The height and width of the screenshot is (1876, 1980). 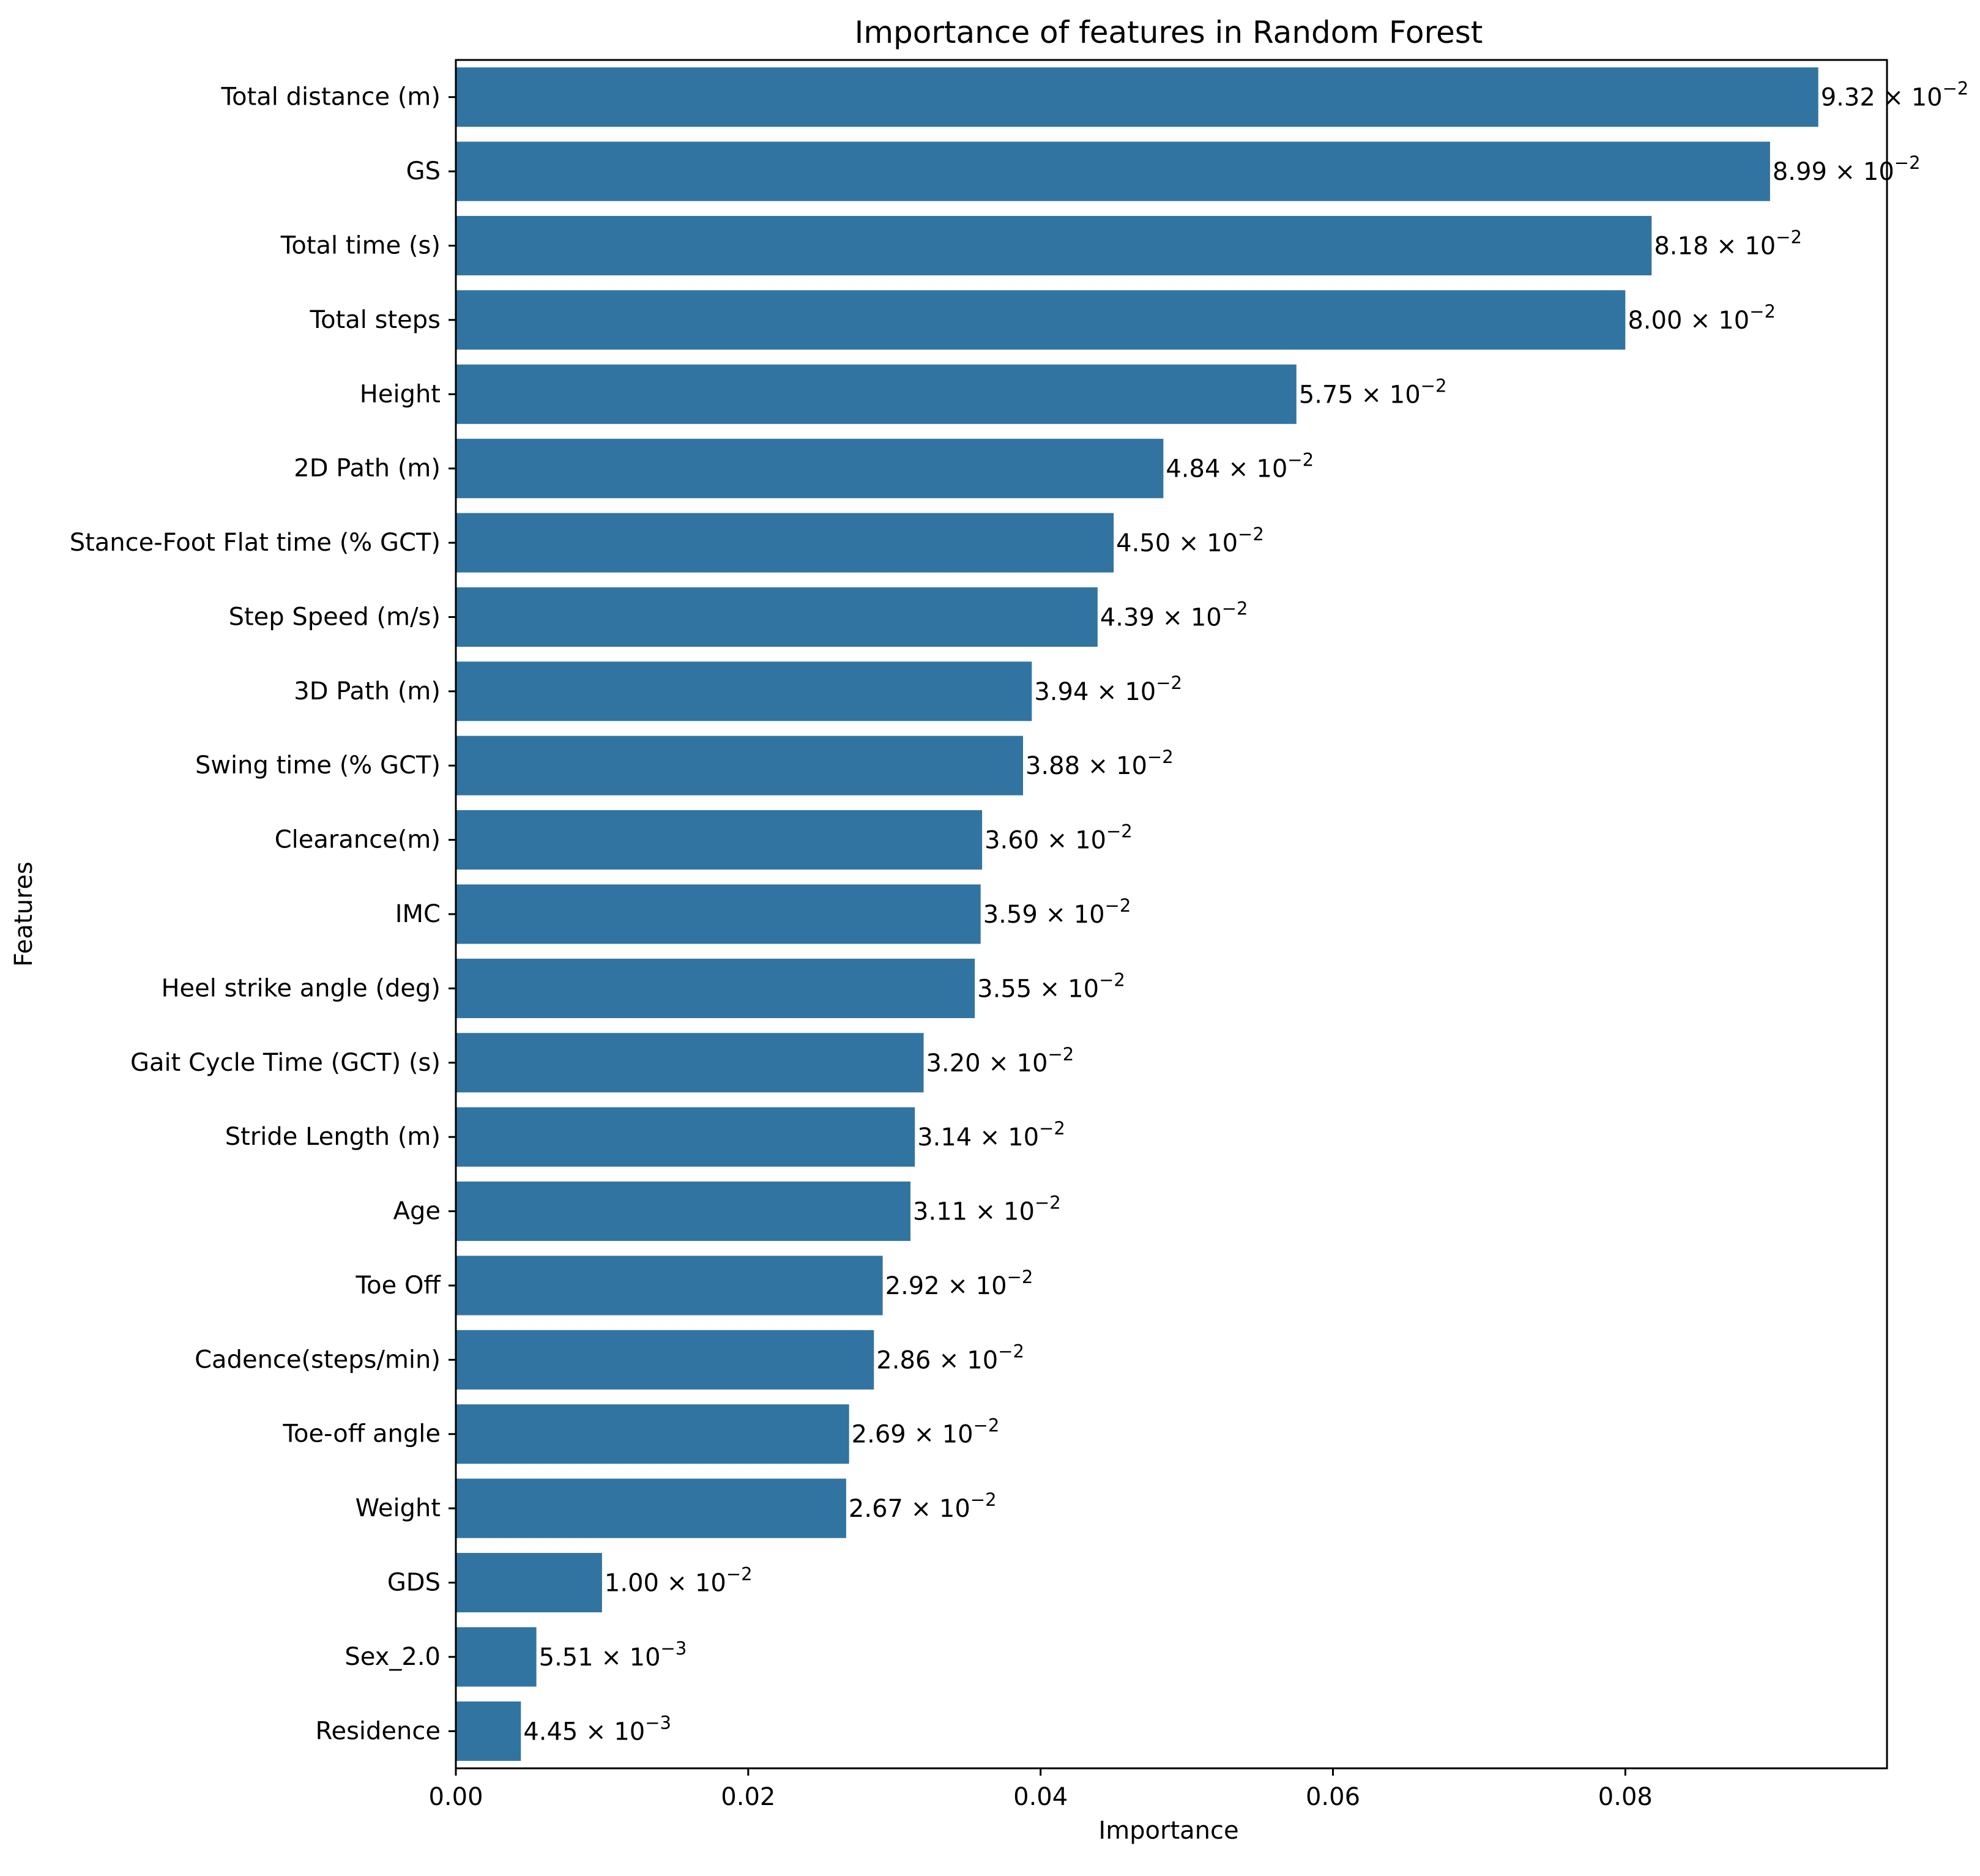 I want to click on y-tick-label: Sex_2.0, so click(x=393, y=1657).